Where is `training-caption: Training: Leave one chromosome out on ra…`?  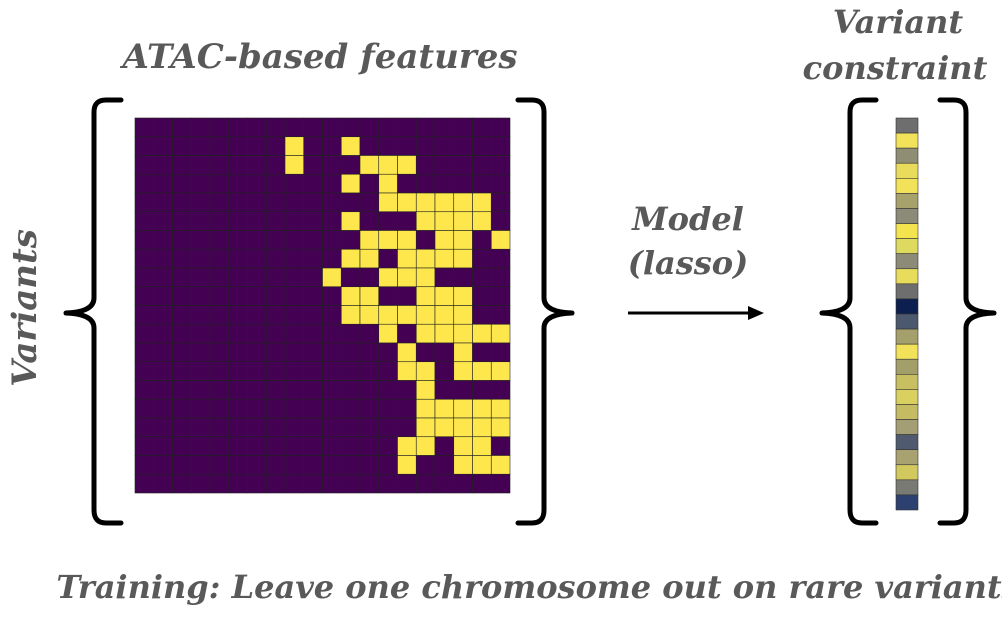
training-caption: Training: Leave one chromosome out on ra… is located at coordinates (529, 587).